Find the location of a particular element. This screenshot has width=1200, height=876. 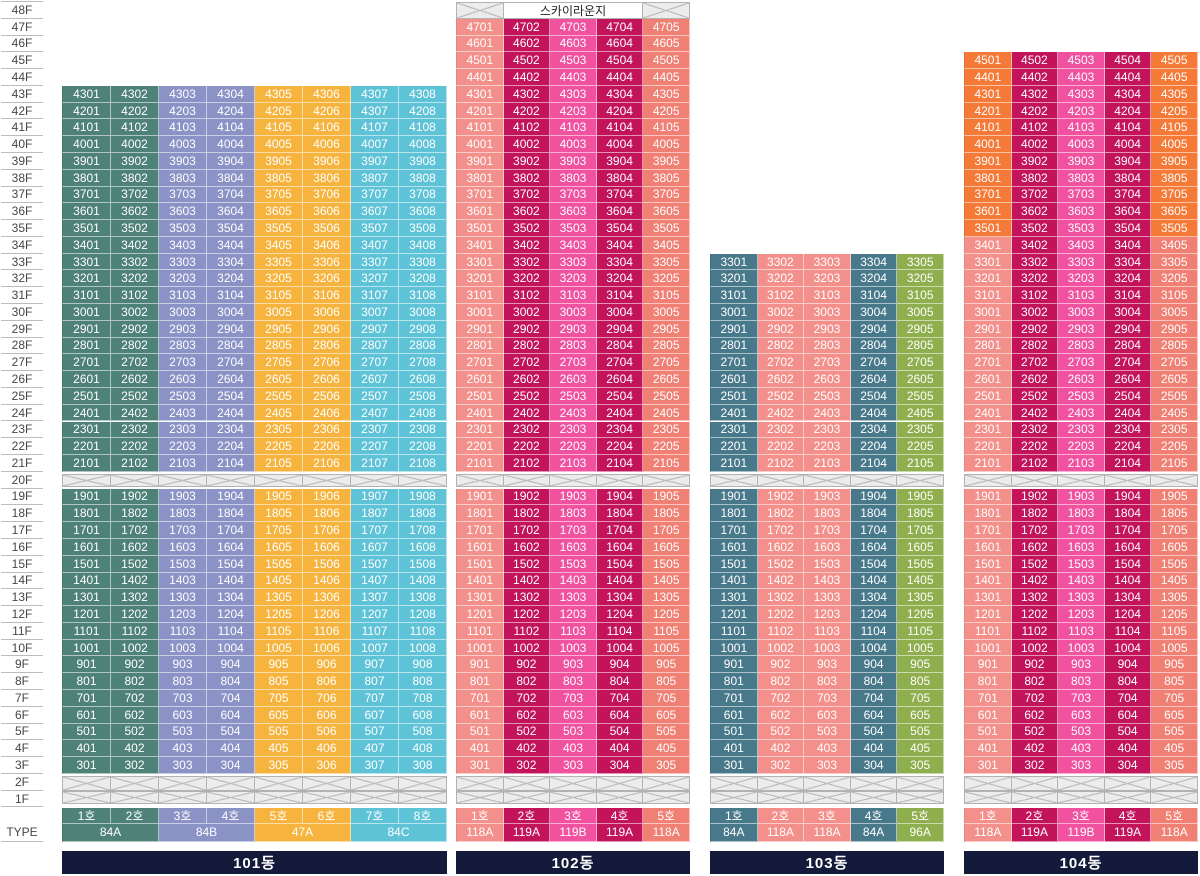

unit-cell: 1604 is located at coordinates (1128, 547).